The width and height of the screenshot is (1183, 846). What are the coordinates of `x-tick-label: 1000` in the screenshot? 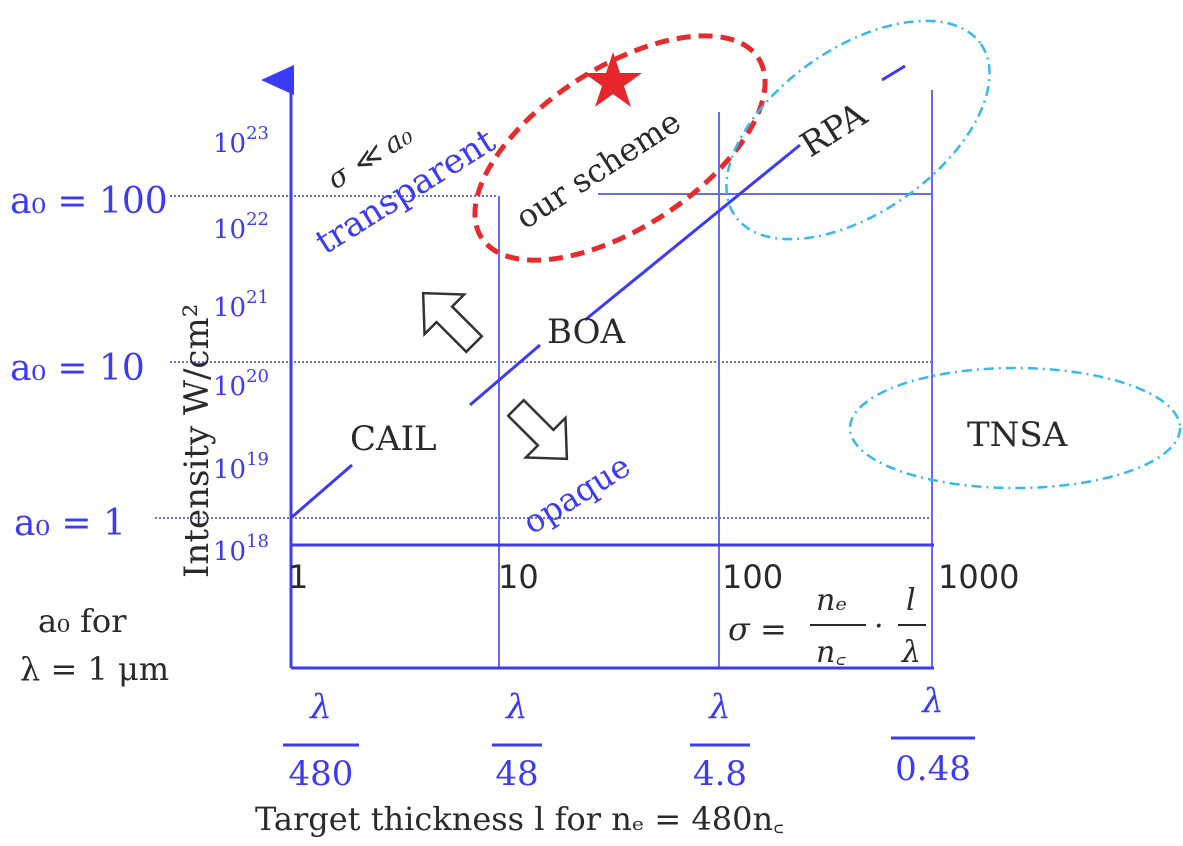 It's located at (978, 577).